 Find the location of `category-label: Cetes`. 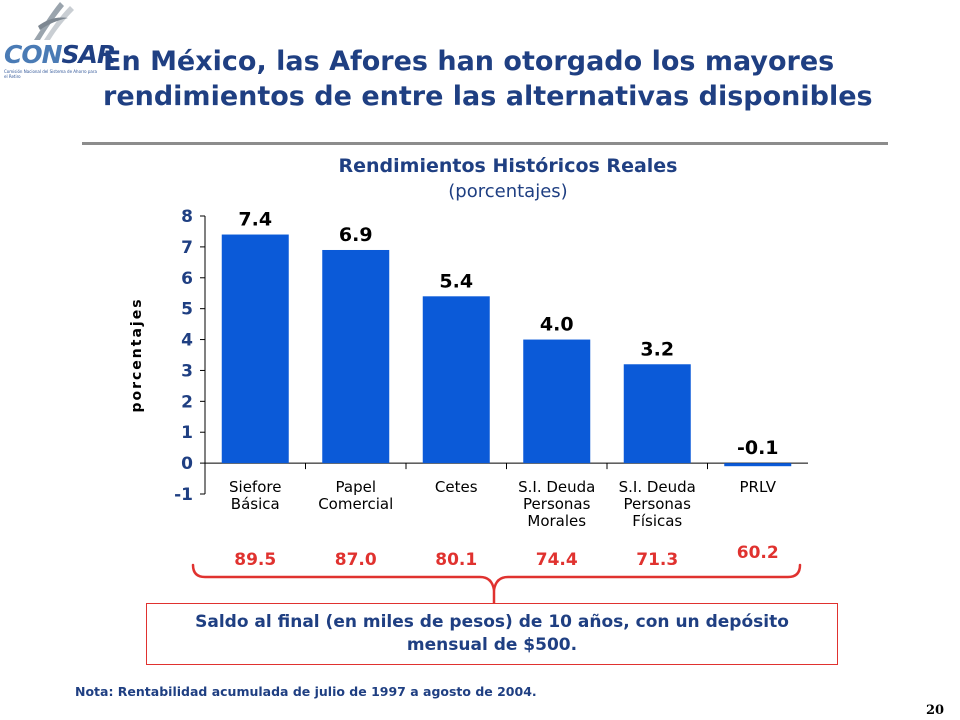

category-label: Cetes is located at coordinates (456, 487).